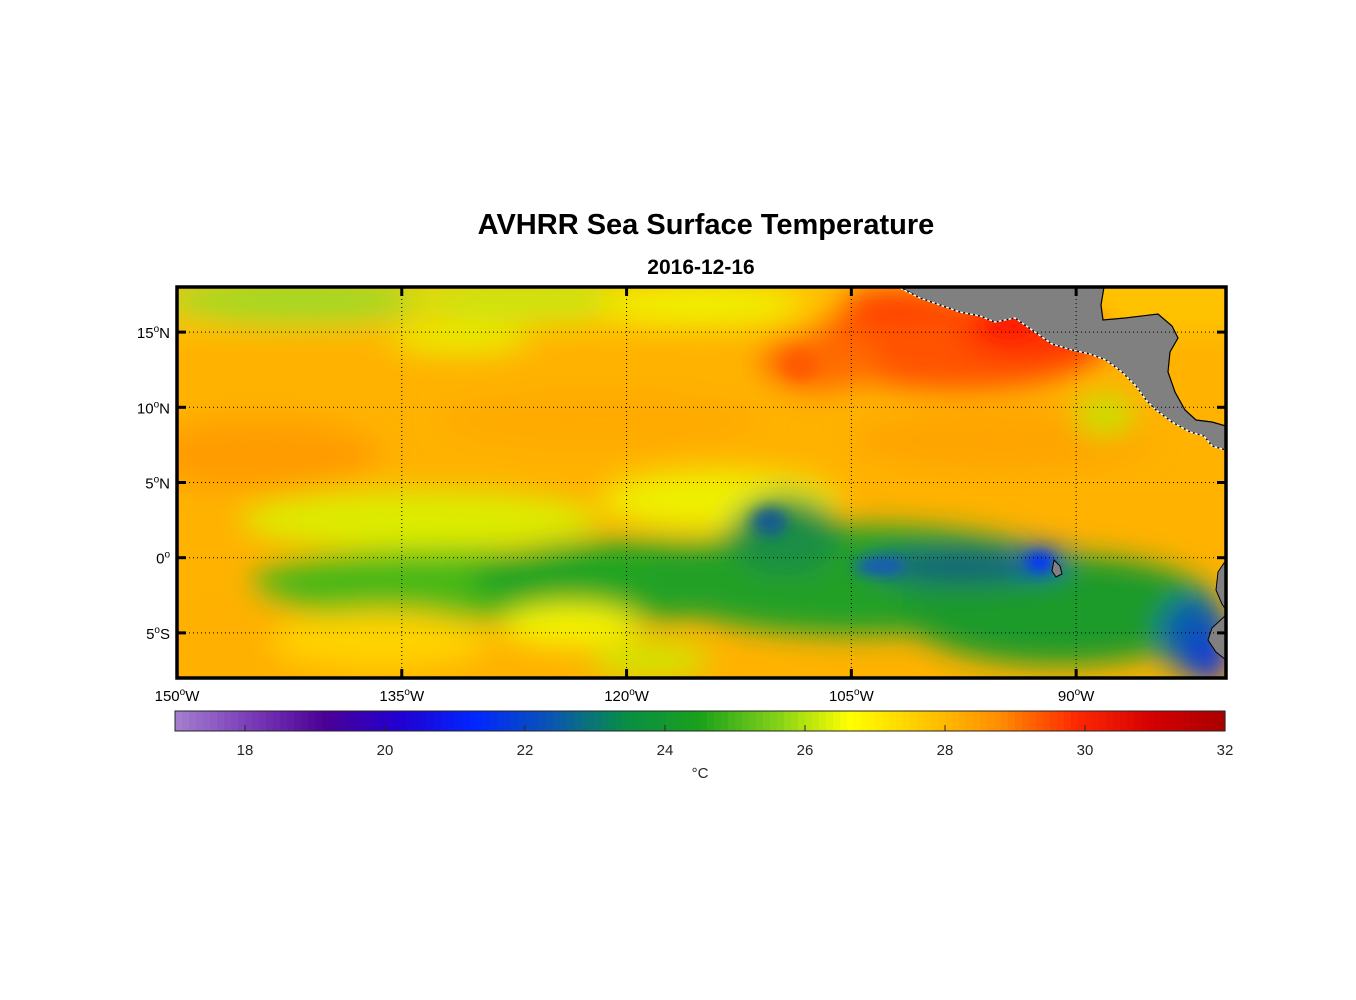 Image resolution: width=1356 pixels, height=1000 pixels. Describe the element at coordinates (1085, 750) in the screenshot. I see `colorbar-tick-label: 30` at that location.